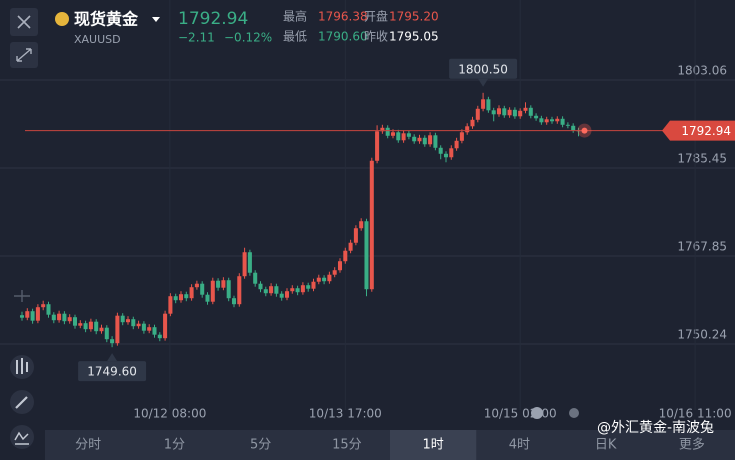 The image size is (735, 460). I want to click on last-price-tag, so click(698, 130).